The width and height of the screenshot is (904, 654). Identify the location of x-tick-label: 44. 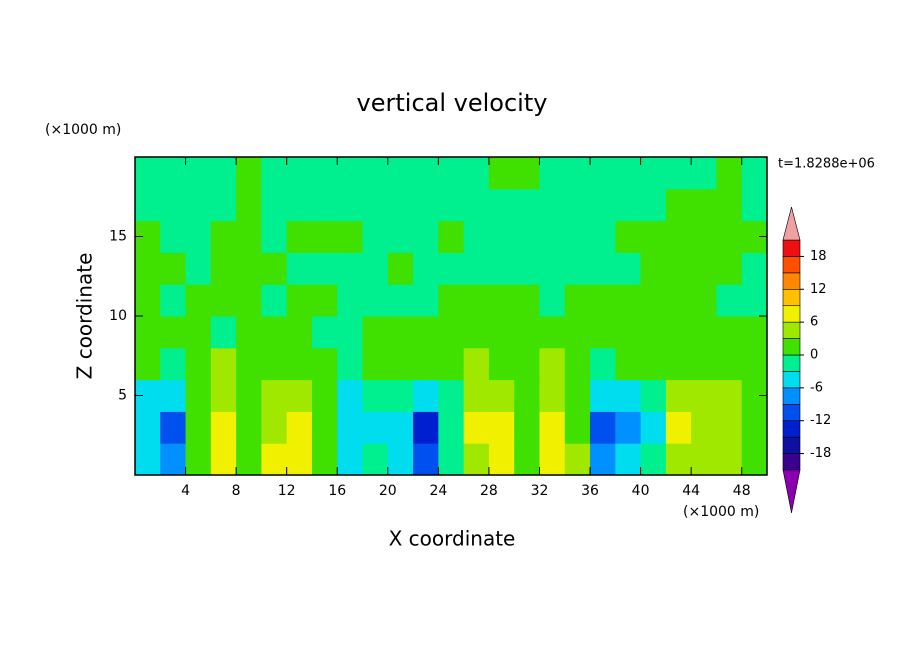
(691, 491).